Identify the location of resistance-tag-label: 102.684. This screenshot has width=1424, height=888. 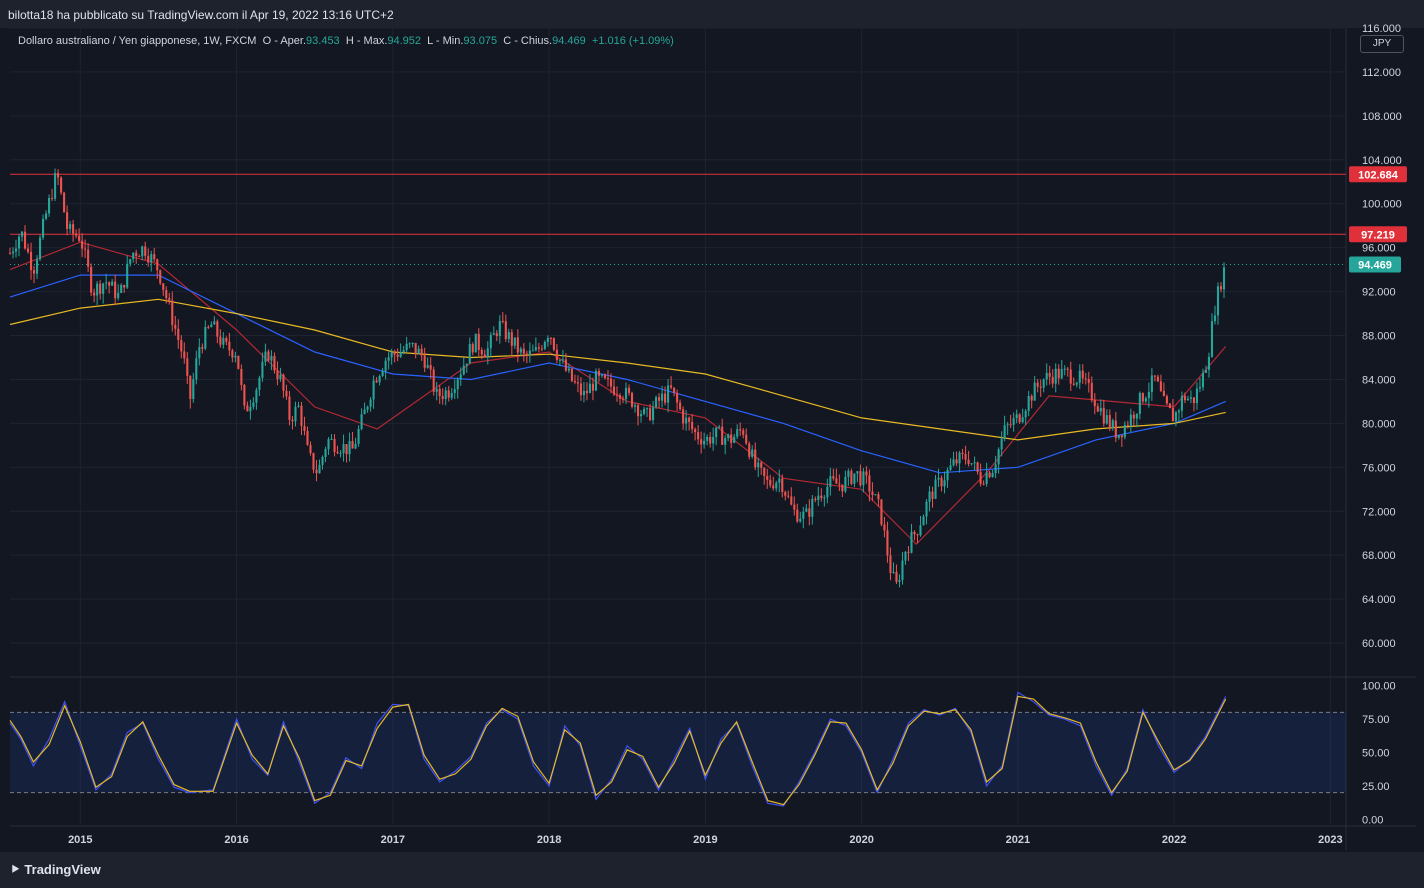
(1378, 175).